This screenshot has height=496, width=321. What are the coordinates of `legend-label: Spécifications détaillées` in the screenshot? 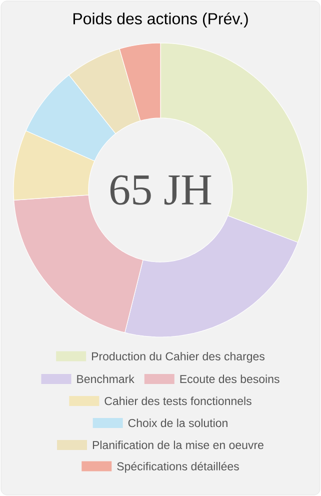 It's located at (178, 467).